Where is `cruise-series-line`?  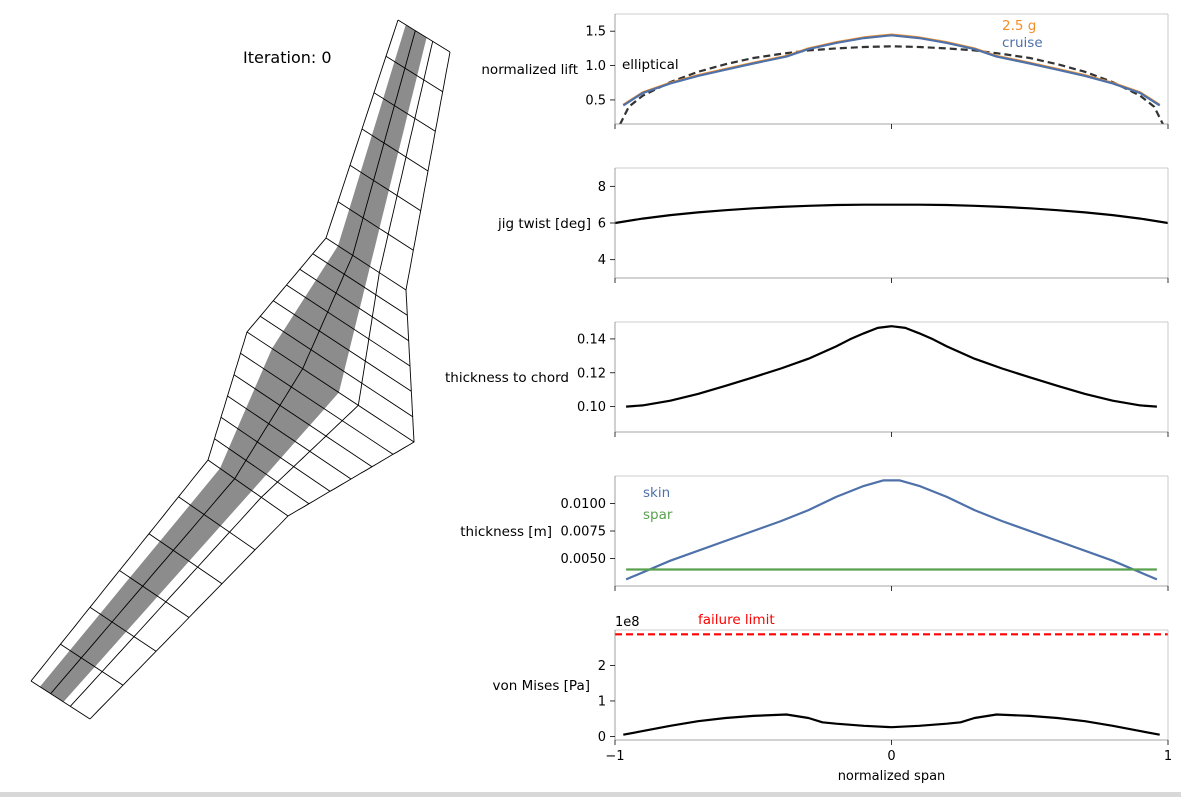 cruise-series-line is located at coordinates (891, 70).